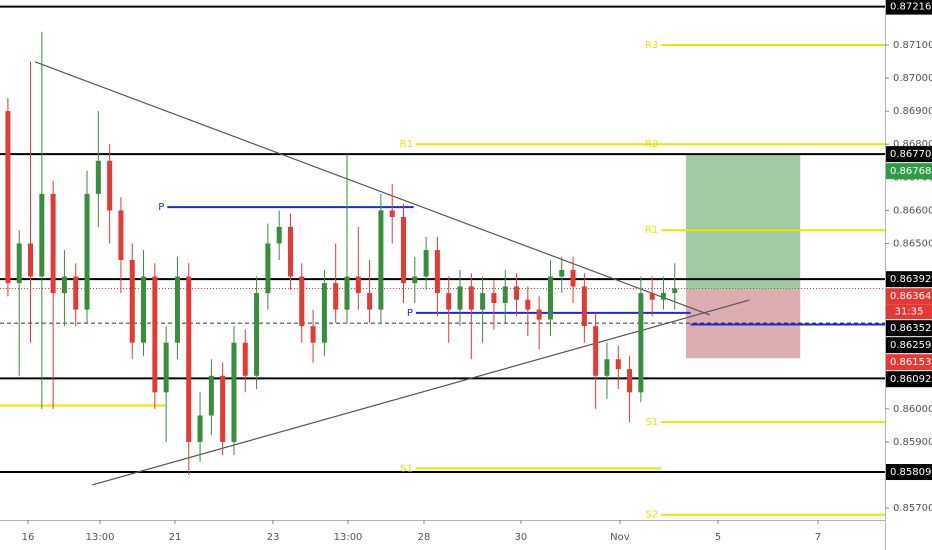 Image resolution: width=932 pixels, height=550 pixels. Describe the element at coordinates (424, 537) in the screenshot. I see `x-tick-label: 28` at that location.